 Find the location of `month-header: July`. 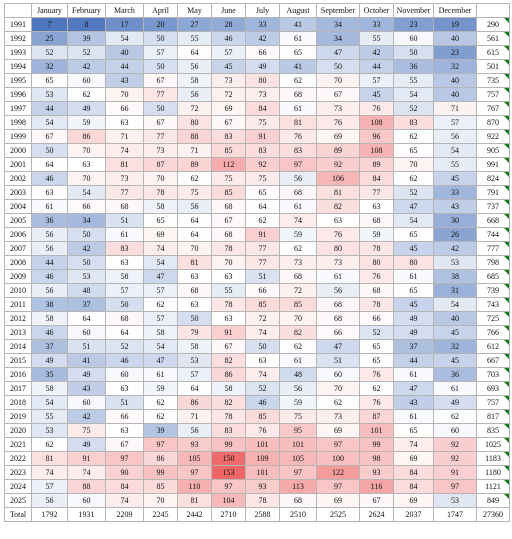

month-header: July is located at coordinates (262, 10).